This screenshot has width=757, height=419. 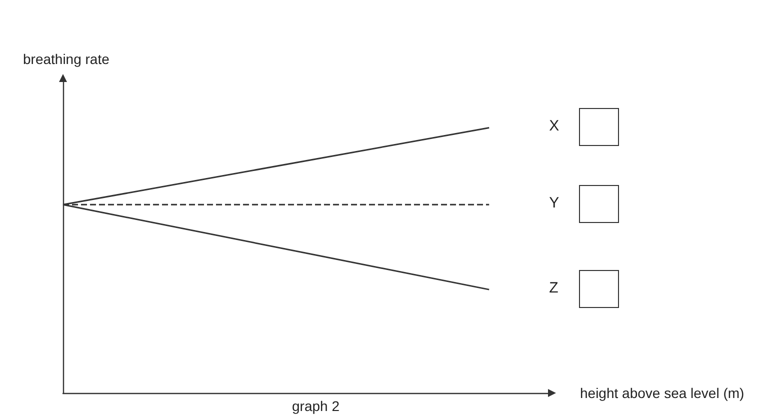 I want to click on caption: graph 2, so click(x=316, y=406).